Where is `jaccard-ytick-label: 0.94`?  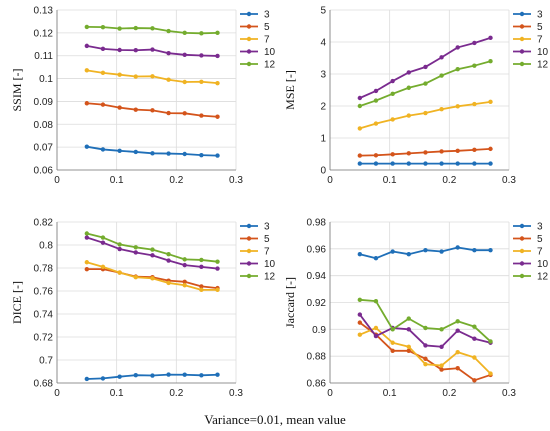 jaccard-ytick-label: 0.94 is located at coordinates (317, 276).